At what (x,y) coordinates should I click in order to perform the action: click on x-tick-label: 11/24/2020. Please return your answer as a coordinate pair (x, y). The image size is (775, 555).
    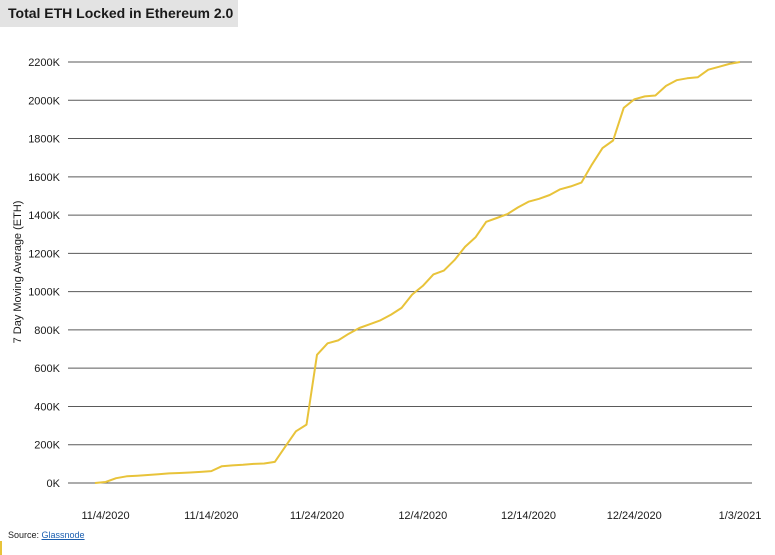
    Looking at the image, I should click on (317, 516).